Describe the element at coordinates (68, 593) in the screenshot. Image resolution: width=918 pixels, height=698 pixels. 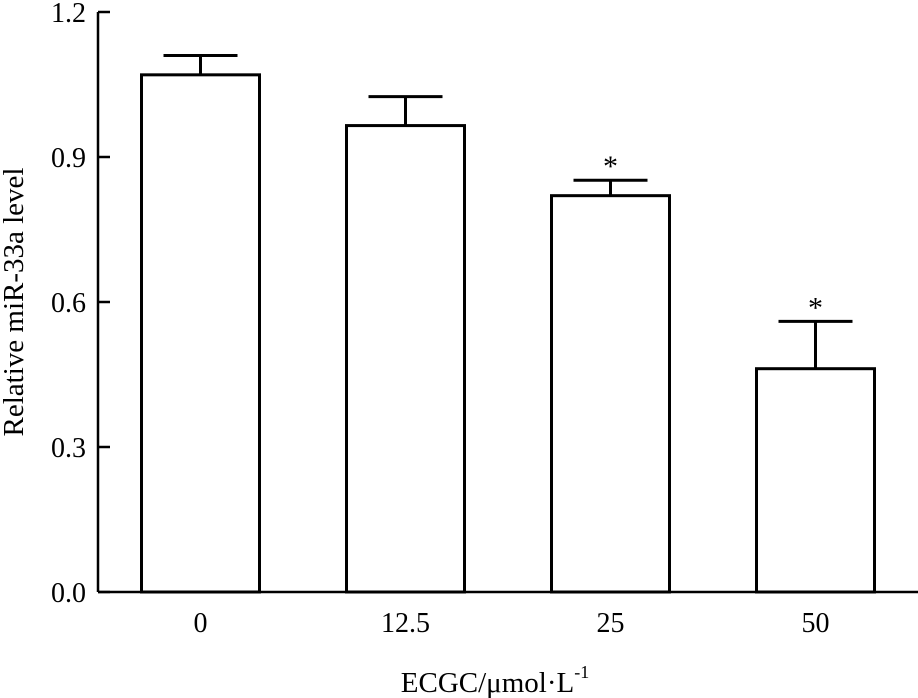
I see `y-tick-label: 0.0` at that location.